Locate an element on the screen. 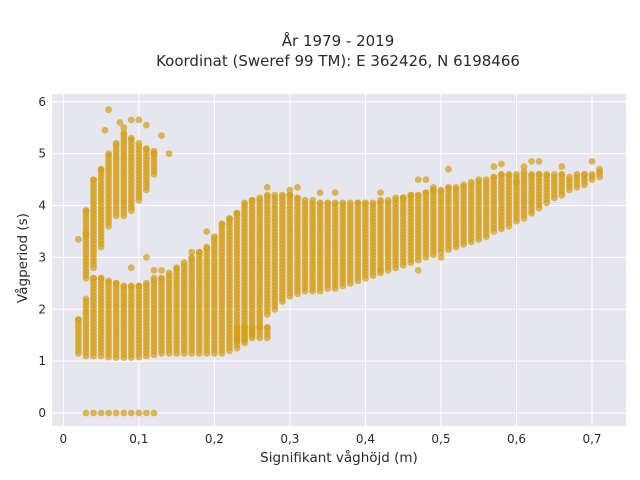  chart-title-line1: År 1979 - 2019 is located at coordinates (338, 40).